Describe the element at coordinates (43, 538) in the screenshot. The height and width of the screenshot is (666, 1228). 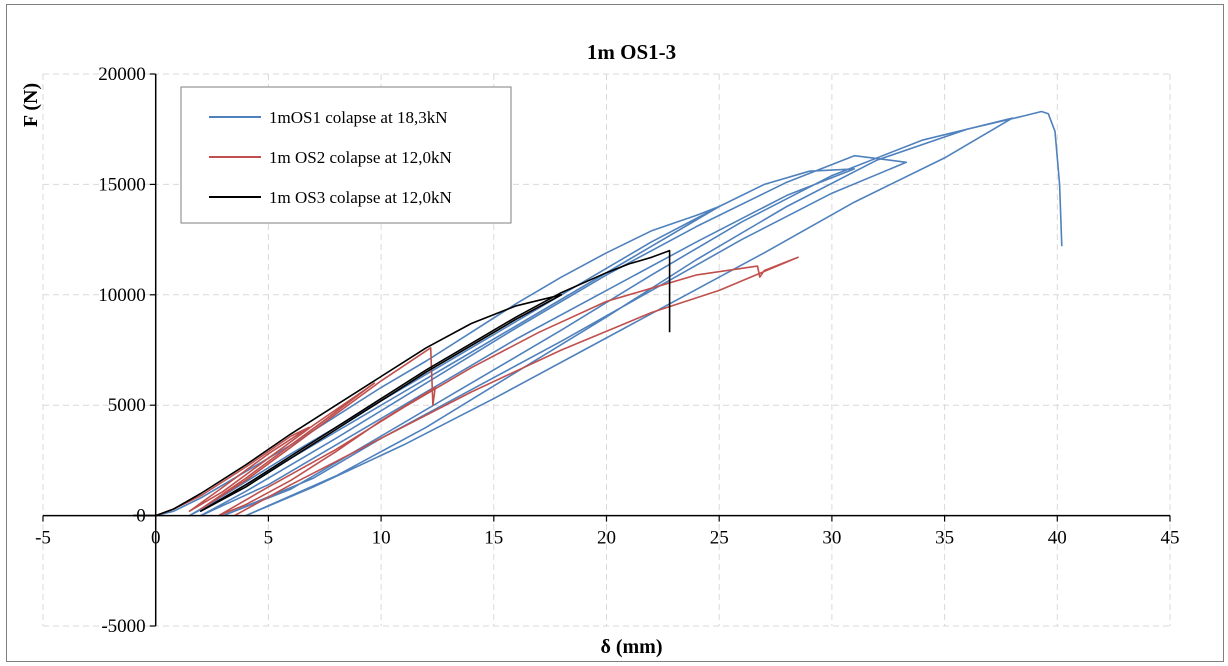
I see `x-tick-label: -5` at that location.